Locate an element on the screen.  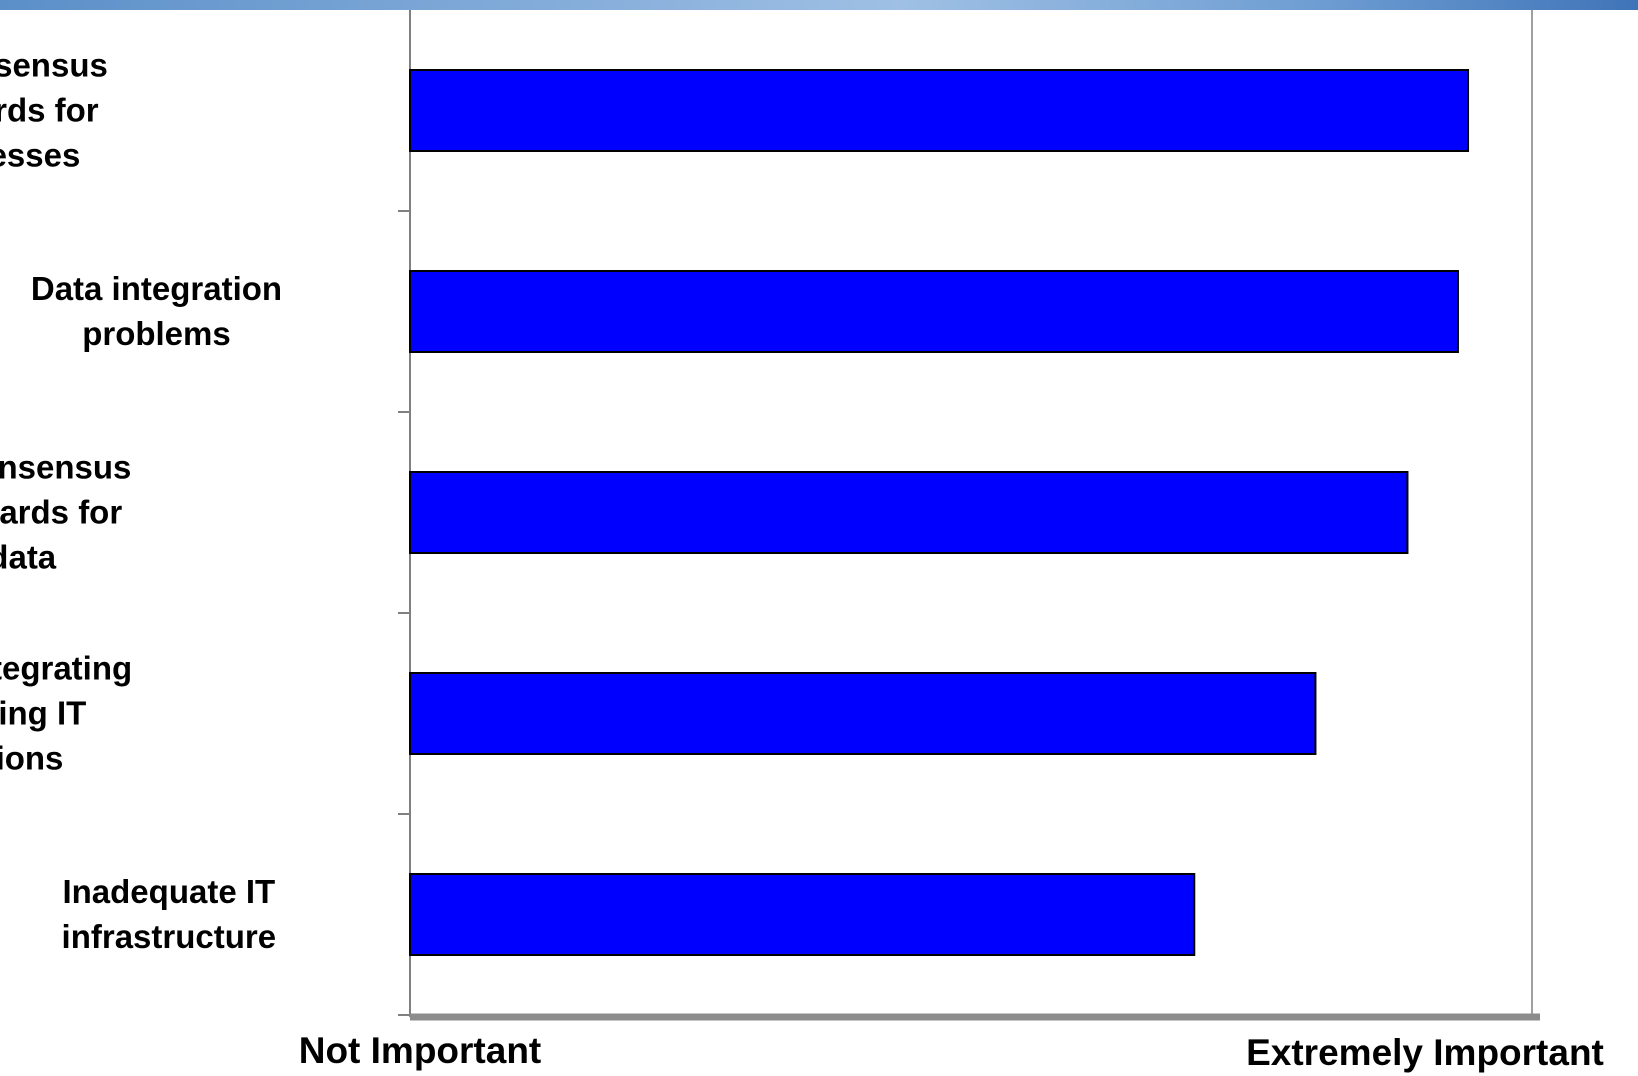
x-axis-min-label: Not Important is located at coordinates (420, 1050).